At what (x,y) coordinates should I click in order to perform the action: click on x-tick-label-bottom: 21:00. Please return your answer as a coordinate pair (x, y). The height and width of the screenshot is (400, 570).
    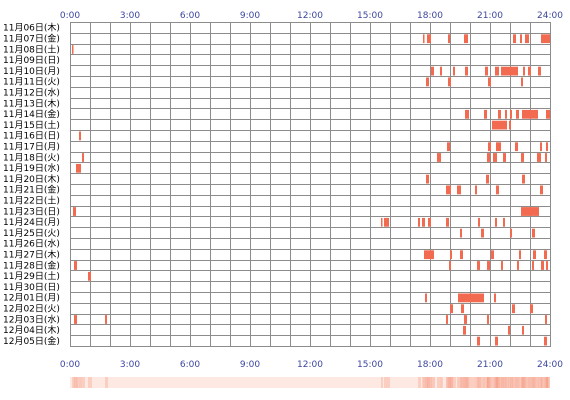
    Looking at the image, I should click on (490, 365).